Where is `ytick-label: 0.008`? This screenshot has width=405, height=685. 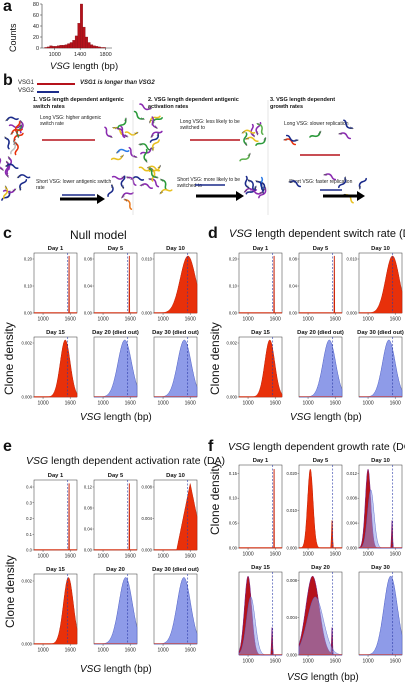 ytick-label: 0.008 is located at coordinates (292, 580).